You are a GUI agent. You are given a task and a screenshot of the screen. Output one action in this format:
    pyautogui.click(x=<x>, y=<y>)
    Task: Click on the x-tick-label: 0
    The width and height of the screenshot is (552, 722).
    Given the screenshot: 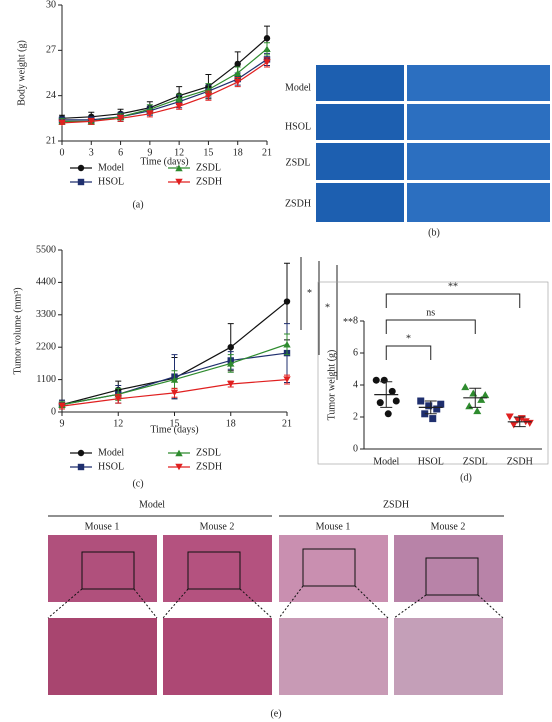 What is the action you would take?
    pyautogui.click(x=62, y=152)
    